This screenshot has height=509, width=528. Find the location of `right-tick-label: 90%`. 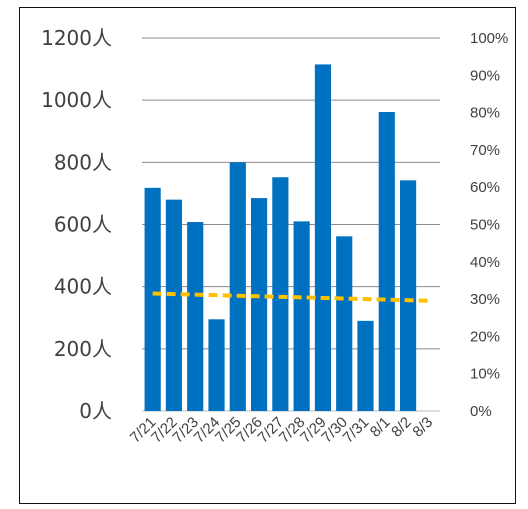

right-tick-label: 90% is located at coordinates (485, 75).